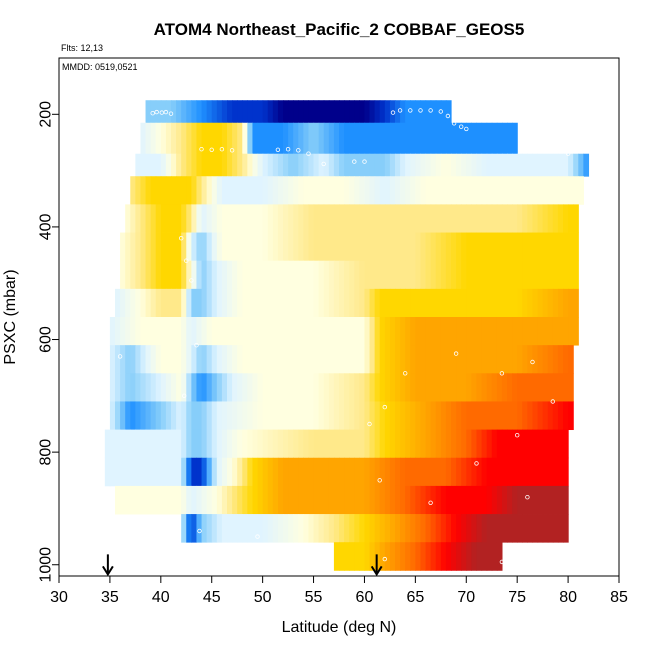 The height and width of the screenshot is (650, 650). Describe the element at coordinates (365, 597) in the screenshot. I see `x-tick-label: 60` at that location.